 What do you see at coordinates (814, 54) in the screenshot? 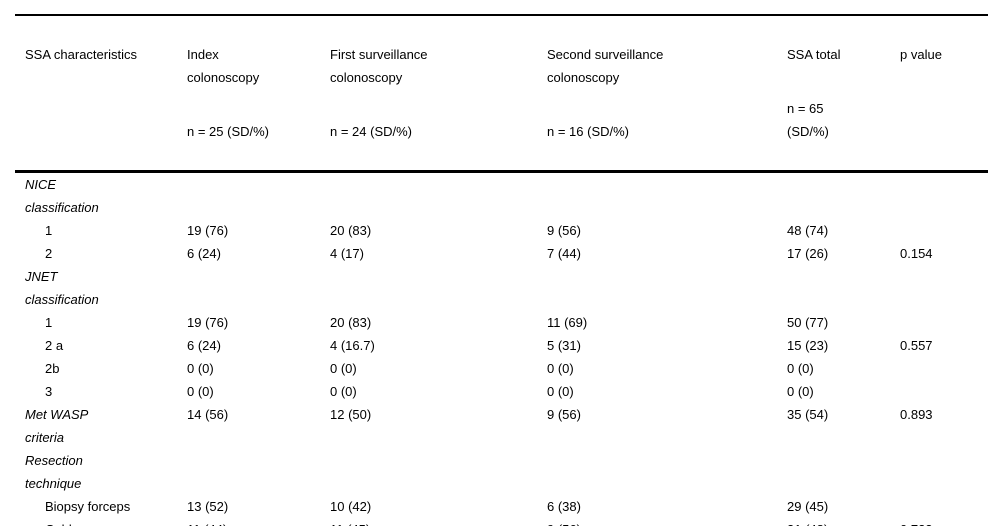
I see `col-header-label: SSA total` at bounding box center [814, 54].